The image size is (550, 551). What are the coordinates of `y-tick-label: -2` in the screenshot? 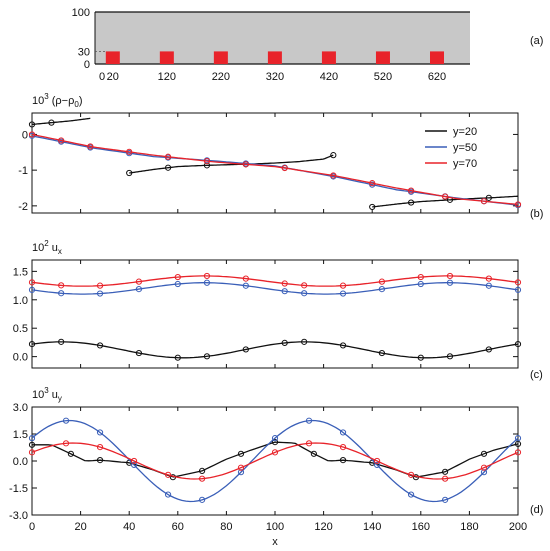 It's located at (23, 207).